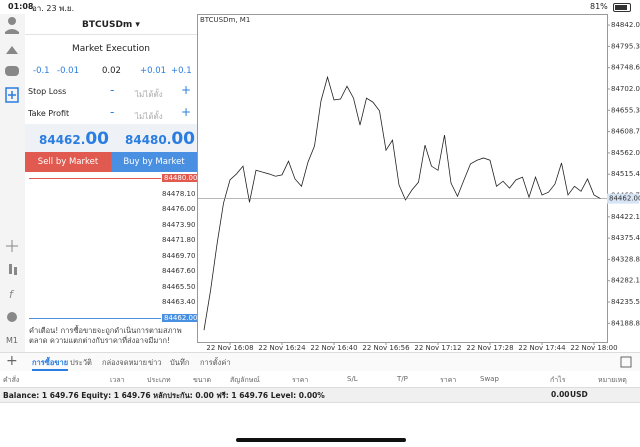 The image size is (640, 447). What do you see at coordinates (154, 162) in the screenshot?
I see `buy-button: Buy by Market` at bounding box center [154, 162].